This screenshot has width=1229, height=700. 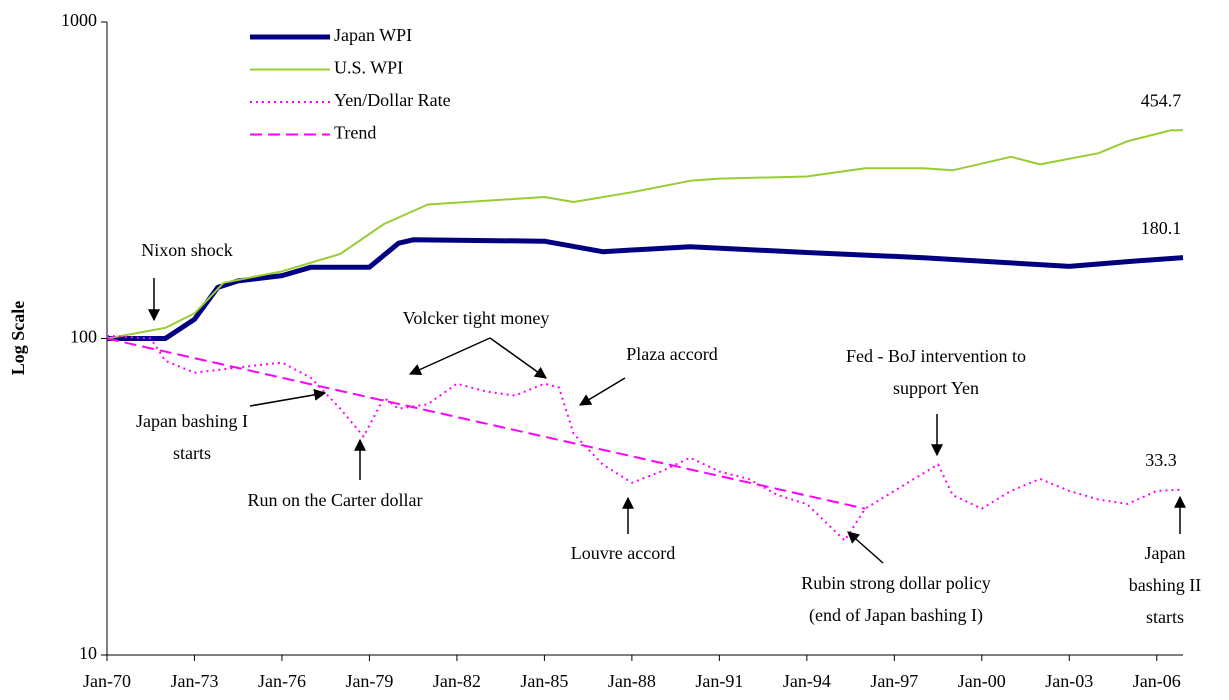 What do you see at coordinates (194, 681) in the screenshot?
I see `x-tick-label: Jan-73` at bounding box center [194, 681].